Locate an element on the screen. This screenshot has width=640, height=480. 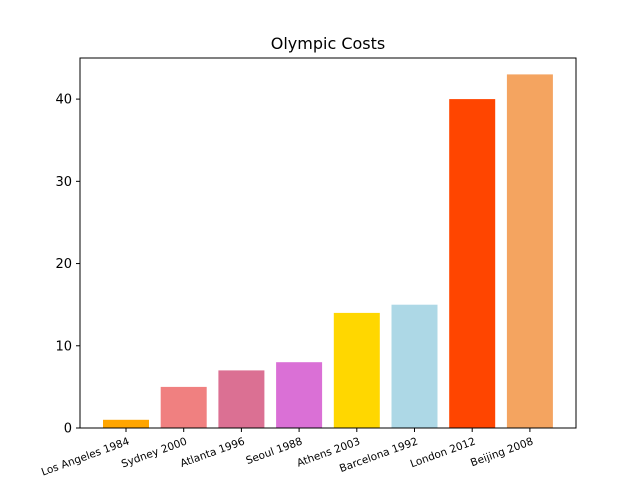
y-tick-label: 20 is located at coordinates (63, 264).